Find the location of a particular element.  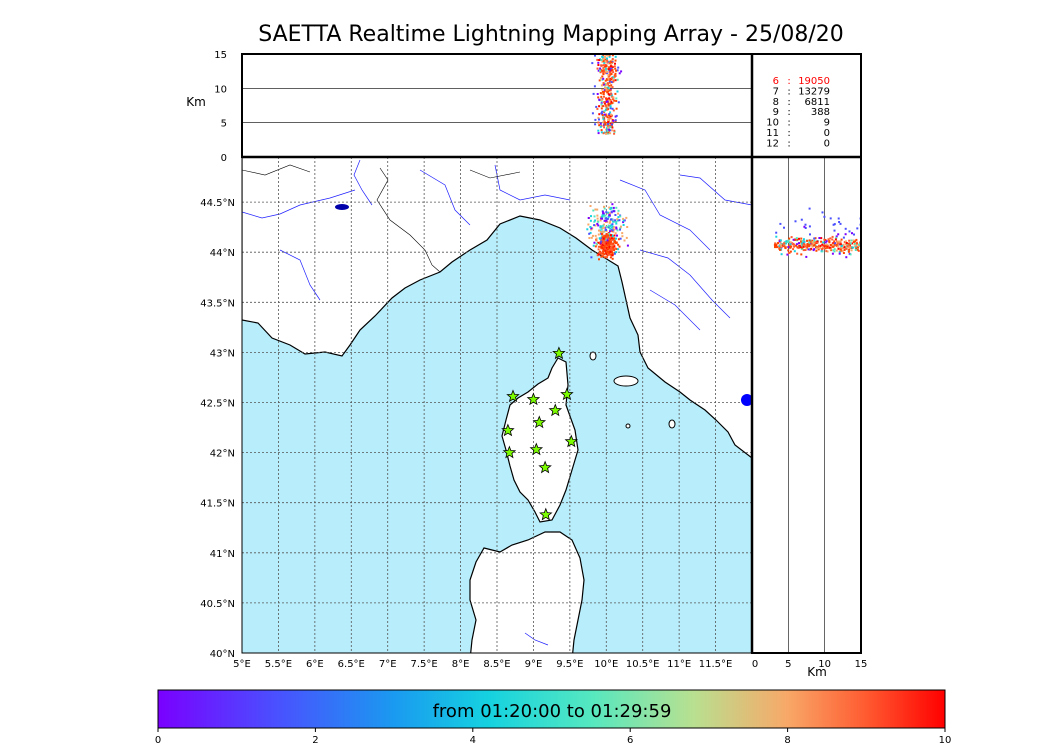

map-lightning-sources is located at coordinates (607, 232).